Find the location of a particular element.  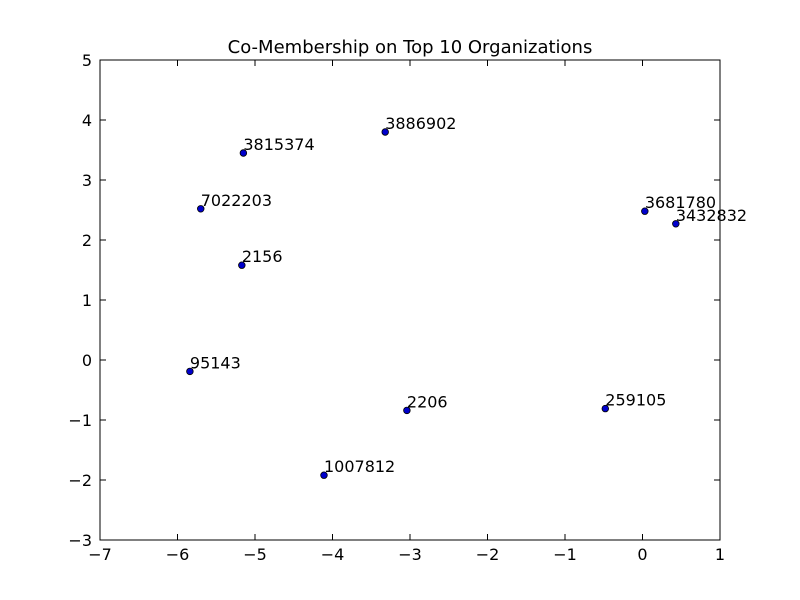

point-label: 3886902 is located at coordinates (420, 123).